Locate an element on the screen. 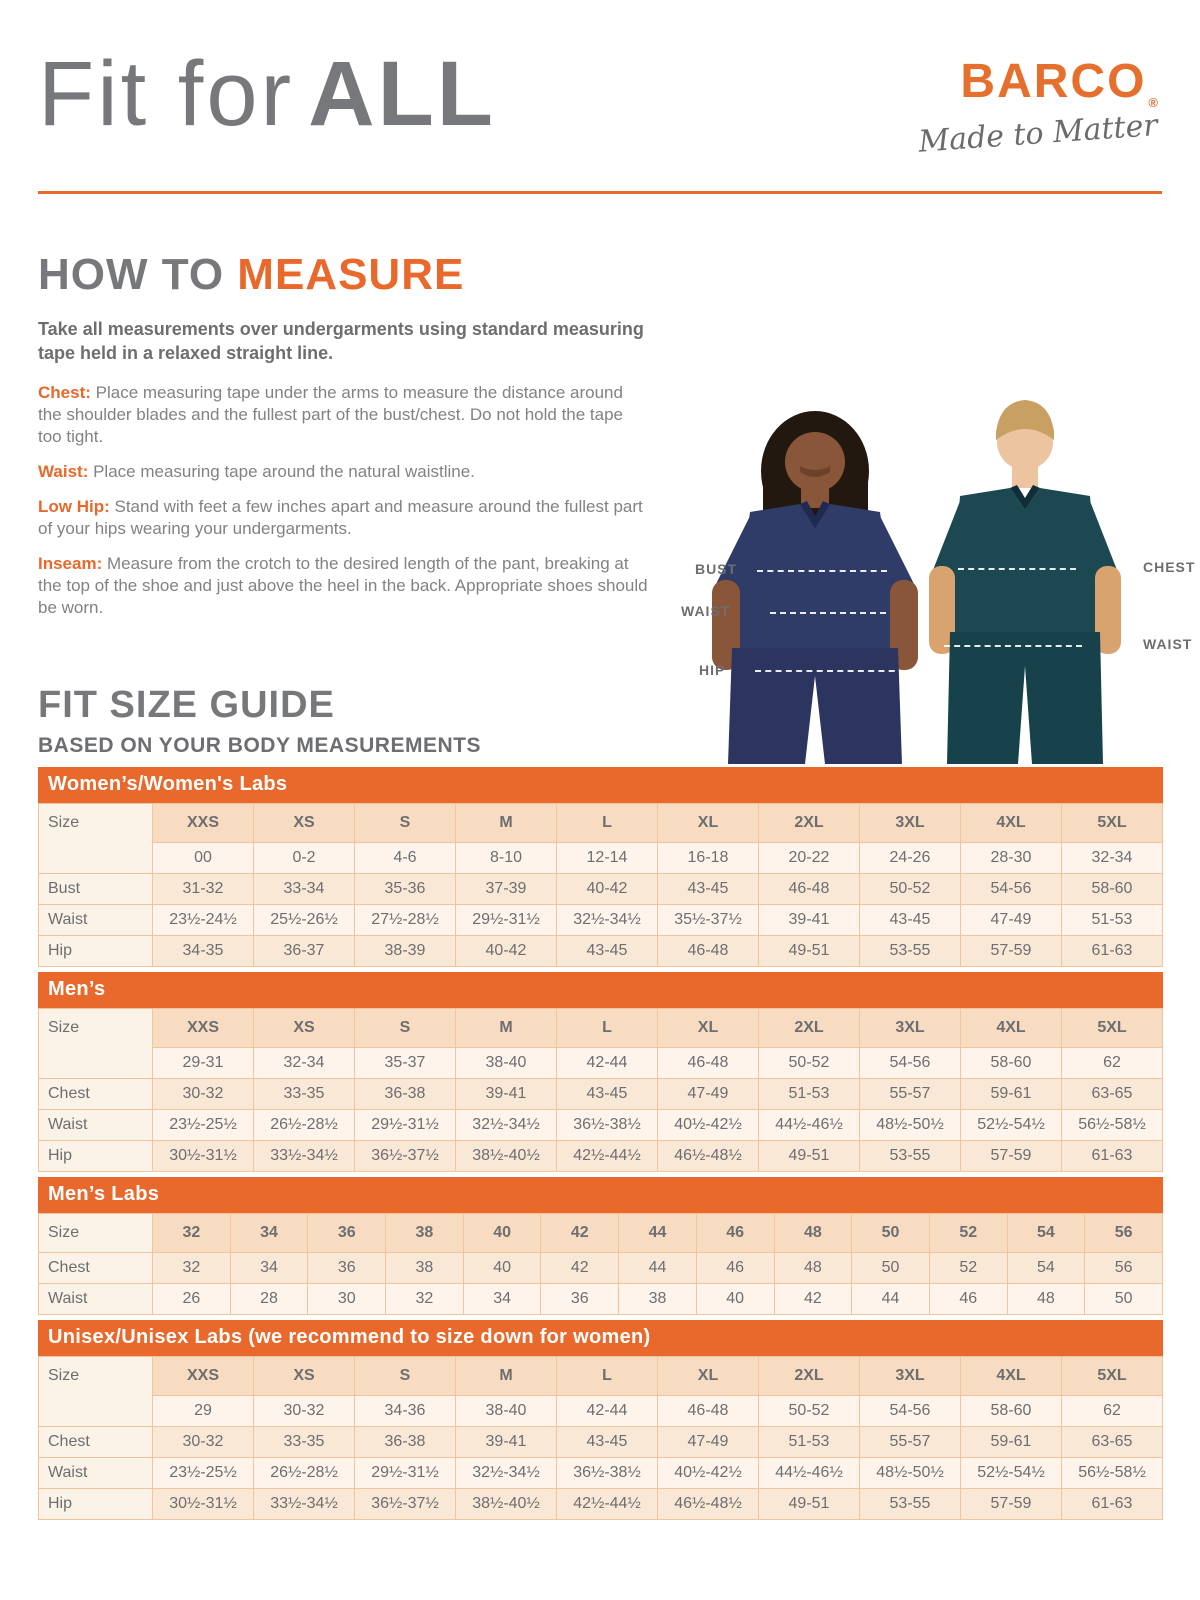 Image resolution: width=1200 pixels, height=1600 pixels. measurement-cell: 50-52 is located at coordinates (910, 889).